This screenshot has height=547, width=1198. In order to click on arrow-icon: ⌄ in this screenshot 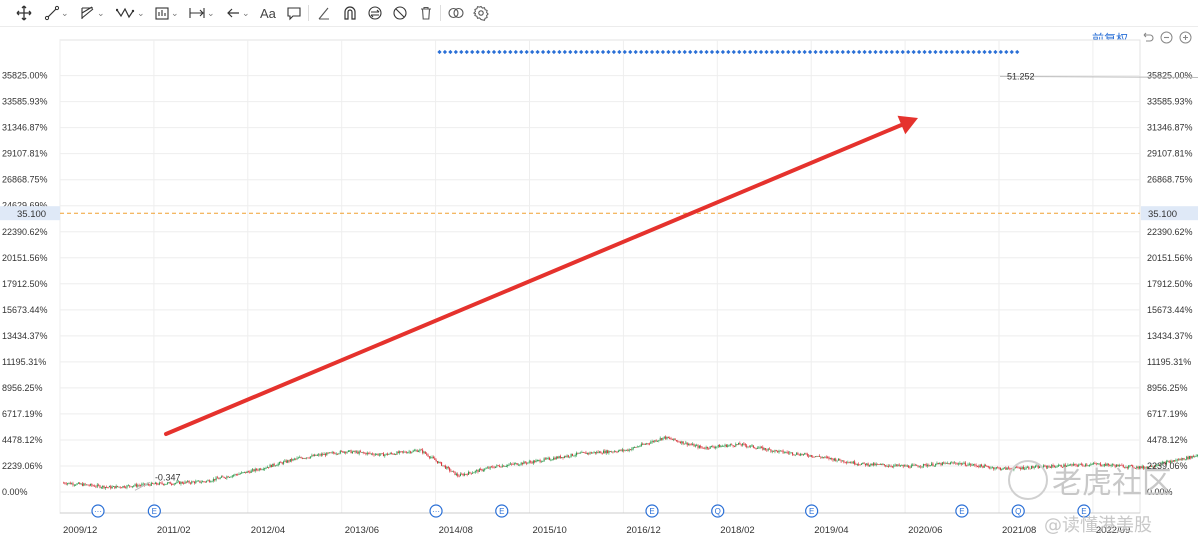, I will do `click(237, 13)`.